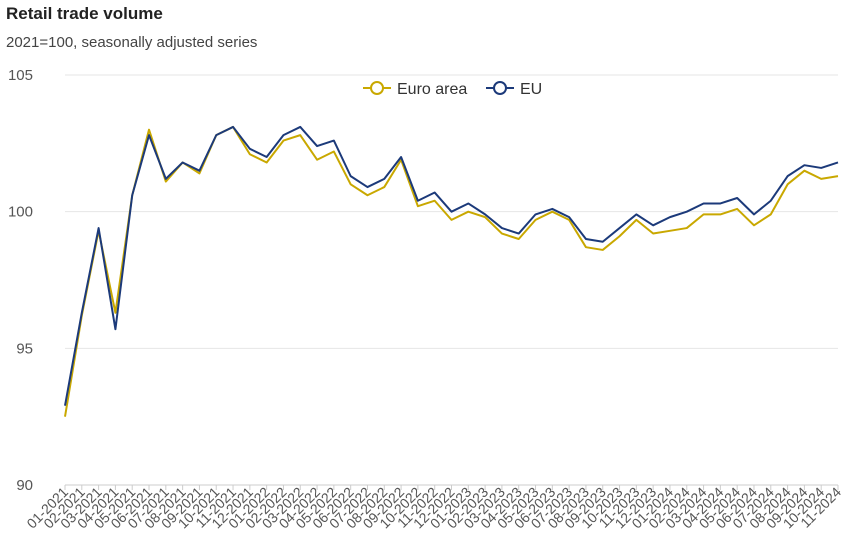 This screenshot has height=557, width=847. I want to click on legend-label-euro-area: Euro area, so click(432, 89).